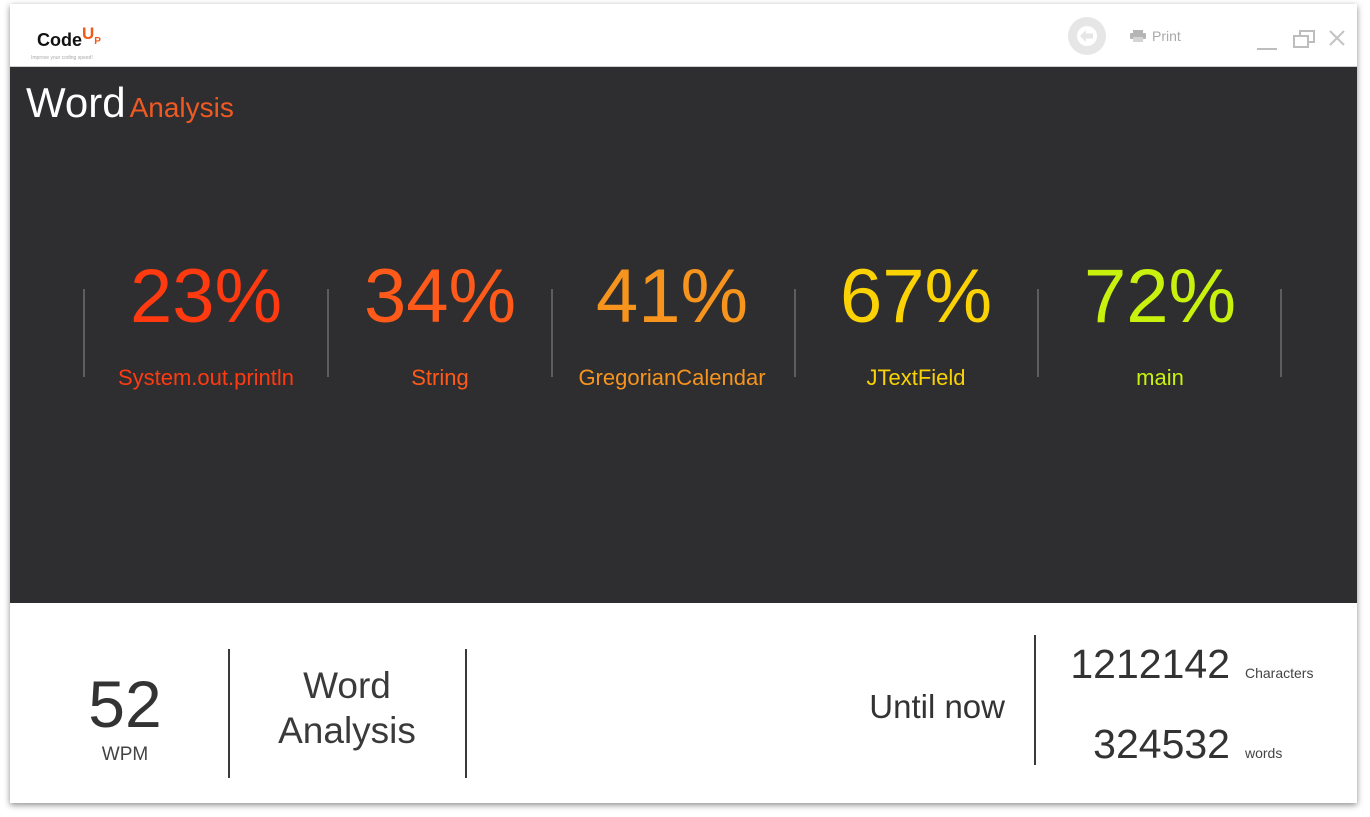  What do you see at coordinates (59, 40) in the screenshot?
I see `logo-code-text: Code` at bounding box center [59, 40].